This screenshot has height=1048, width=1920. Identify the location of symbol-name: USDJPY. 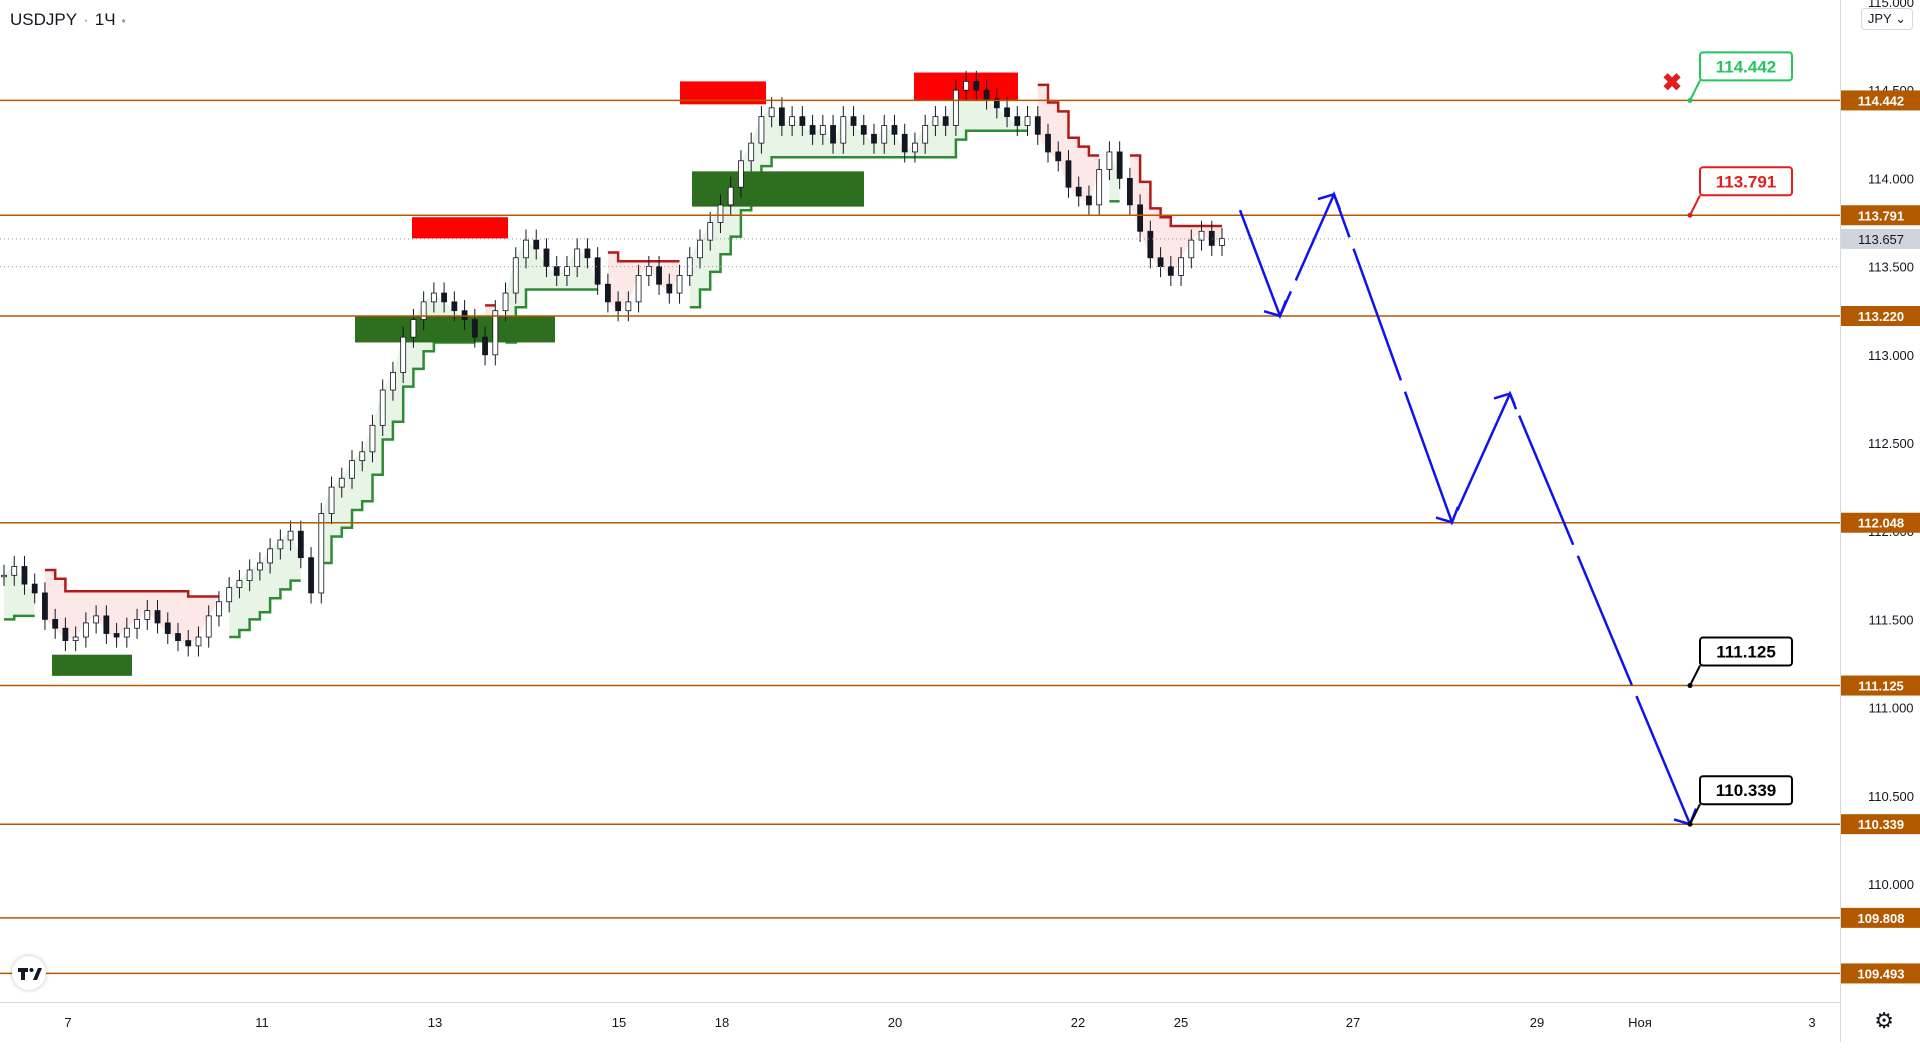
(44, 19).